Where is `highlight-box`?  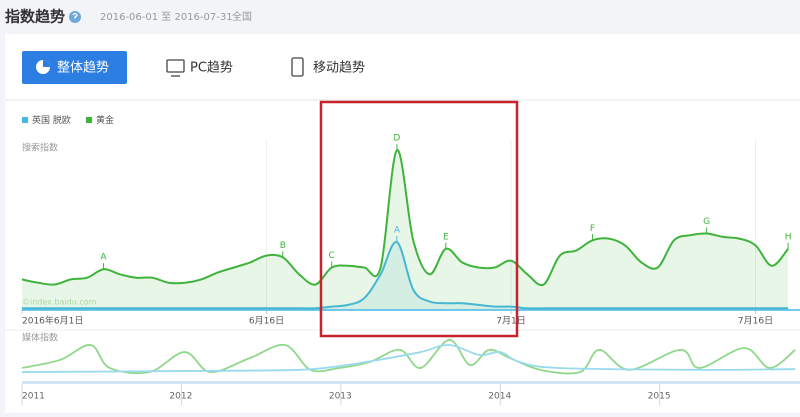
highlight-box is located at coordinates (419, 219).